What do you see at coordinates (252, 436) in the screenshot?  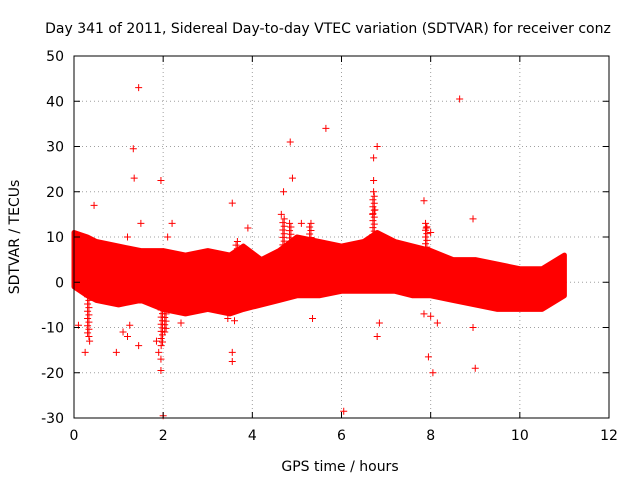 I see `x-tick-label: 4` at bounding box center [252, 436].